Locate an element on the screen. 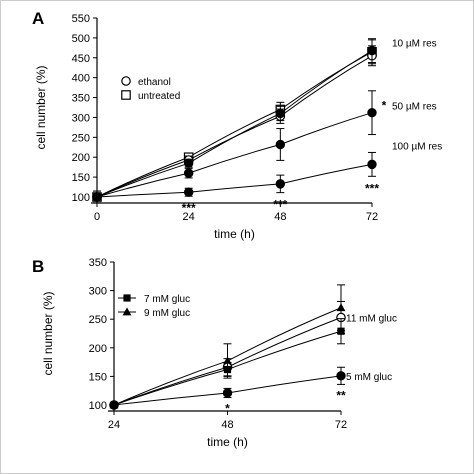  legend-label: 7 mM gluc is located at coordinates (167, 299).